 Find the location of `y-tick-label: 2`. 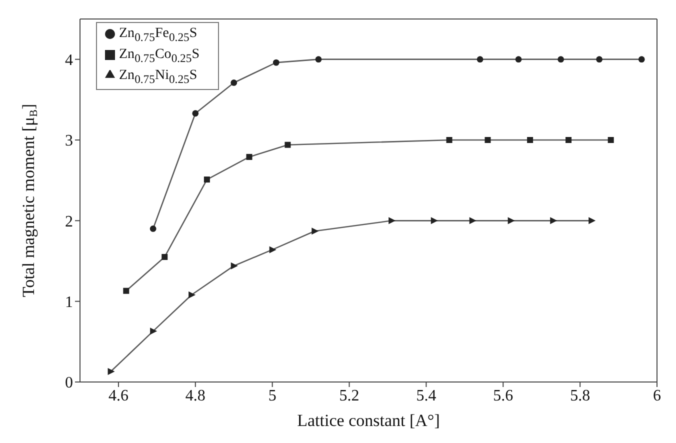

y-tick-label: 2 is located at coordinates (69, 221).